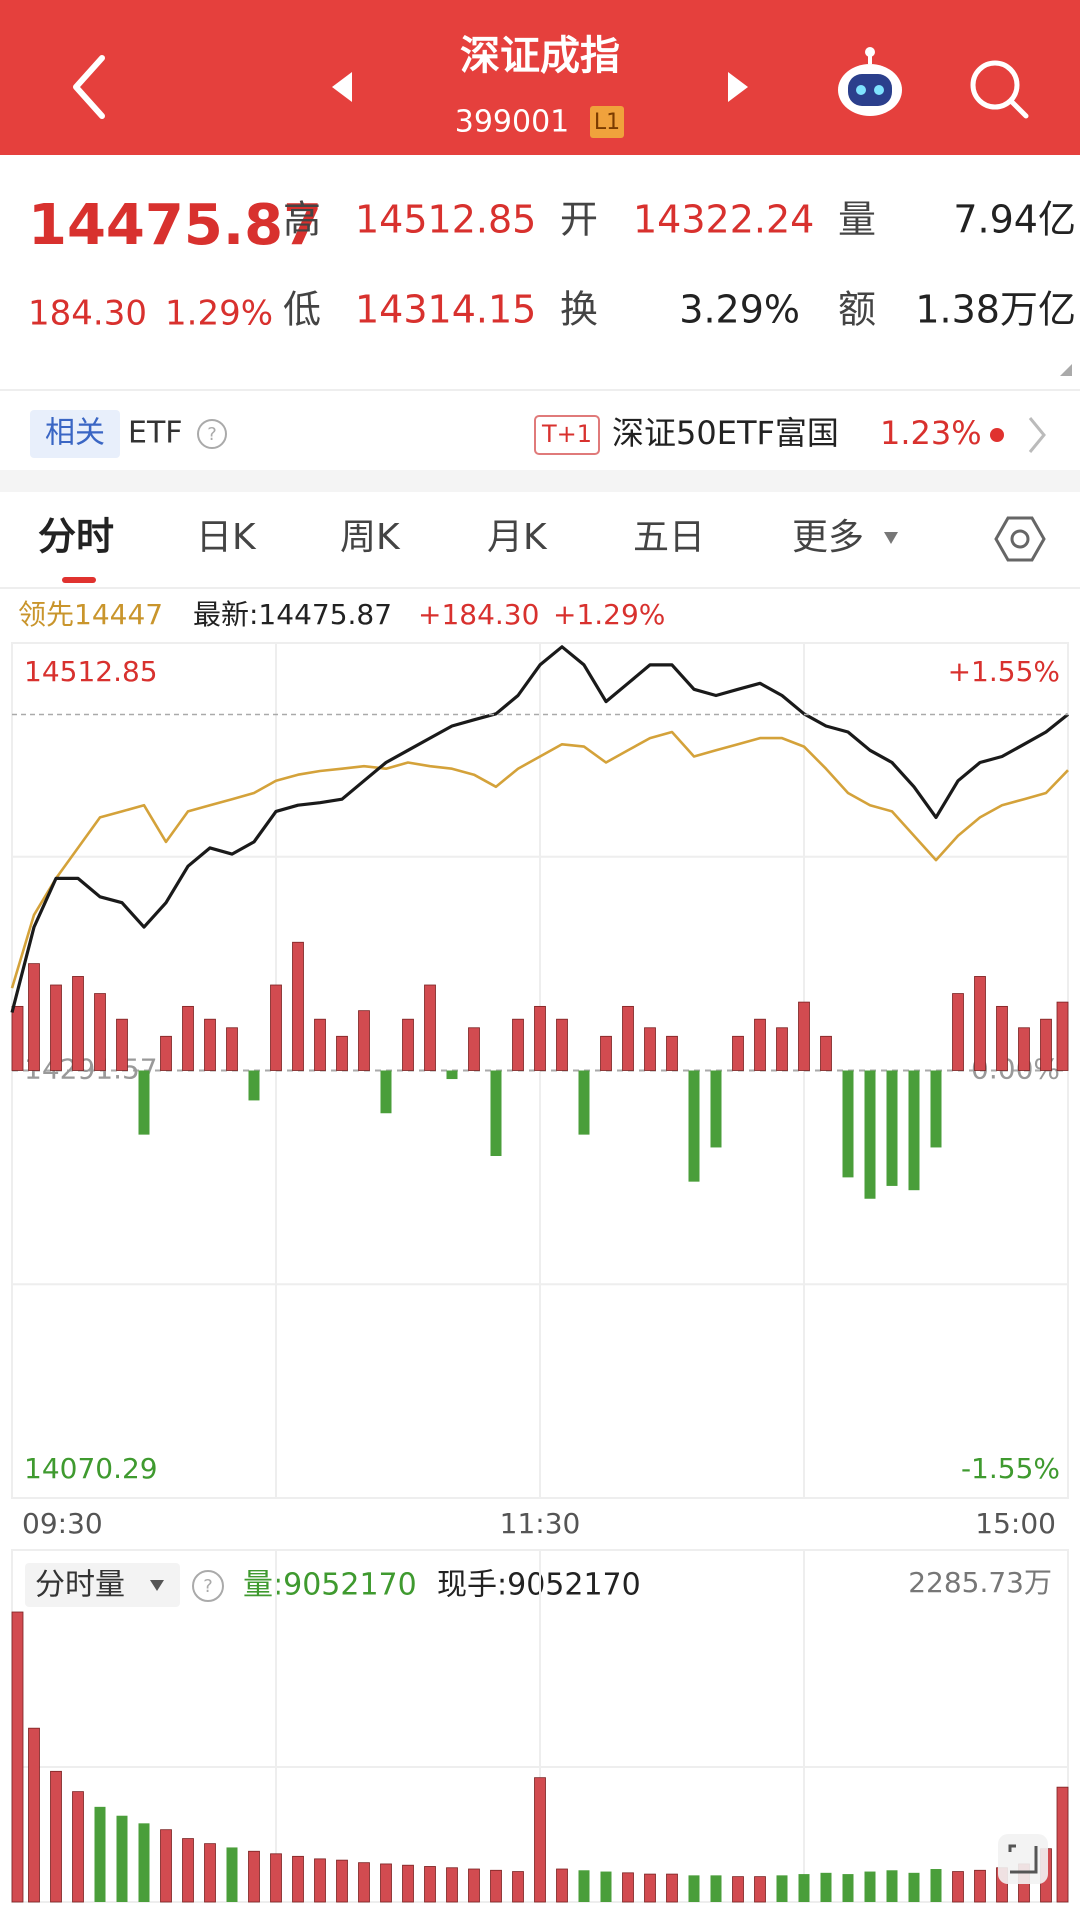 The width and height of the screenshot is (1080, 1914). What do you see at coordinates (79, 580) in the screenshot?
I see `tab-underline` at bounding box center [79, 580].